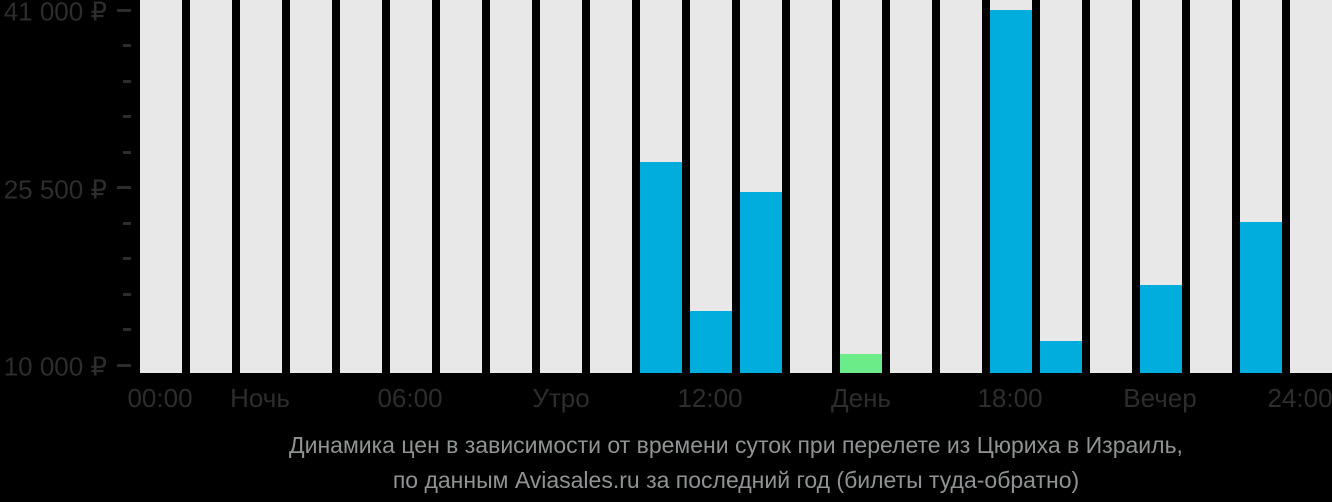 The width and height of the screenshot is (1332, 502). I want to click on x-axis-label: 06:00, so click(410, 398).